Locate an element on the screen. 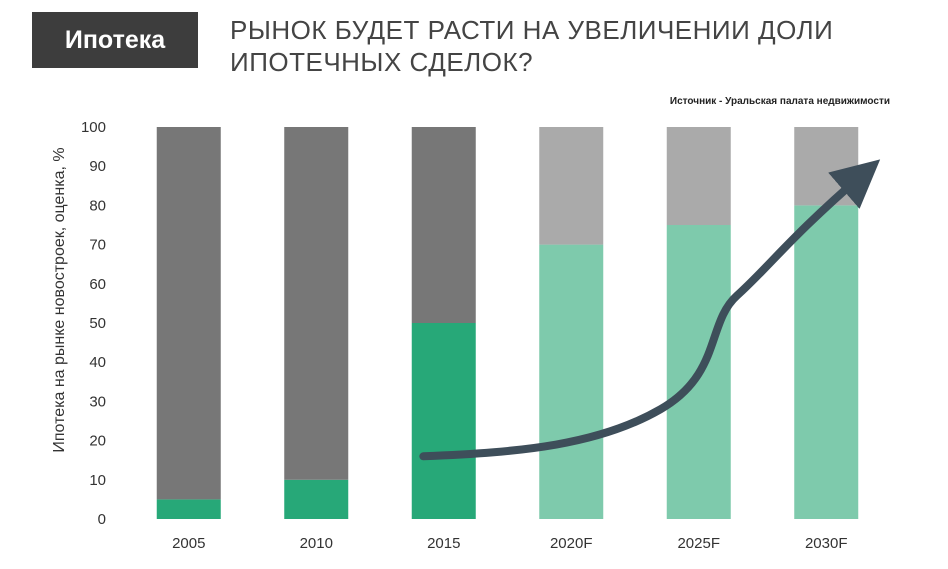  y-tick-label: 50 is located at coordinates (97, 323).